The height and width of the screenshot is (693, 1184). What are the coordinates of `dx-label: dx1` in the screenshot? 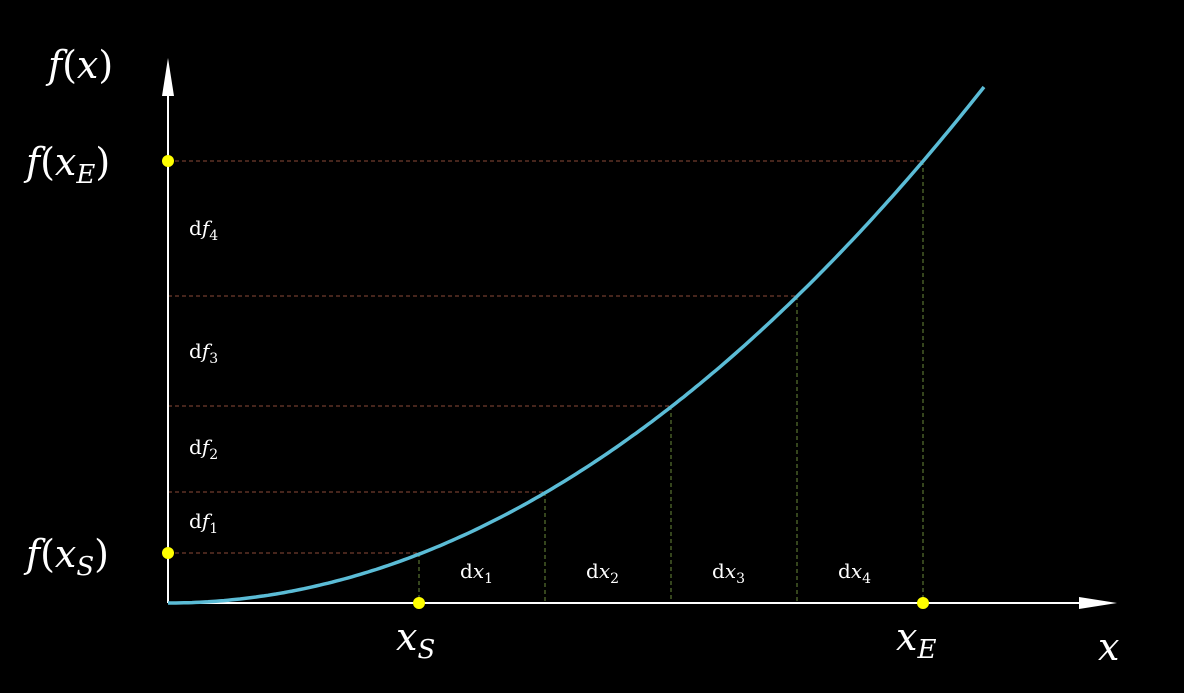 It's located at (476, 573).